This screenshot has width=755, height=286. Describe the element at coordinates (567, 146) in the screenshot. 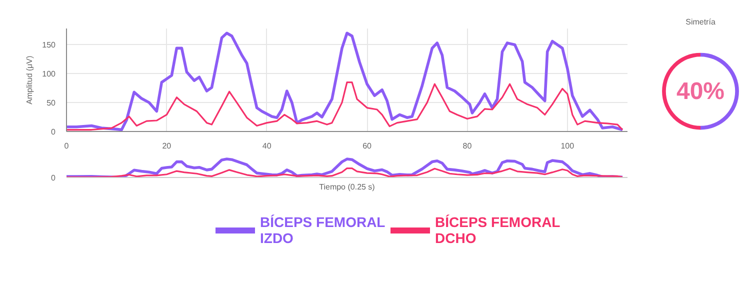

I see `x-tick-label: 100` at that location.